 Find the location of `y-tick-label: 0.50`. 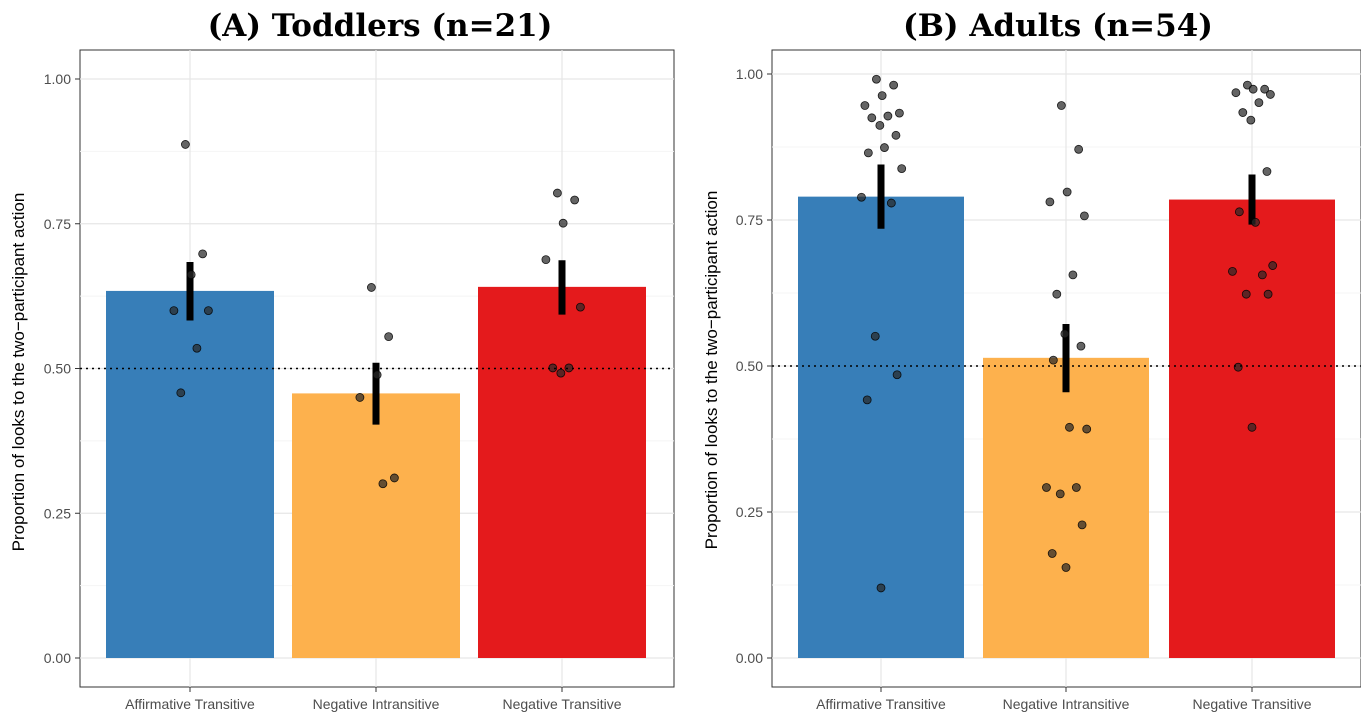

y-tick-label: 0.50 is located at coordinates (749, 366).